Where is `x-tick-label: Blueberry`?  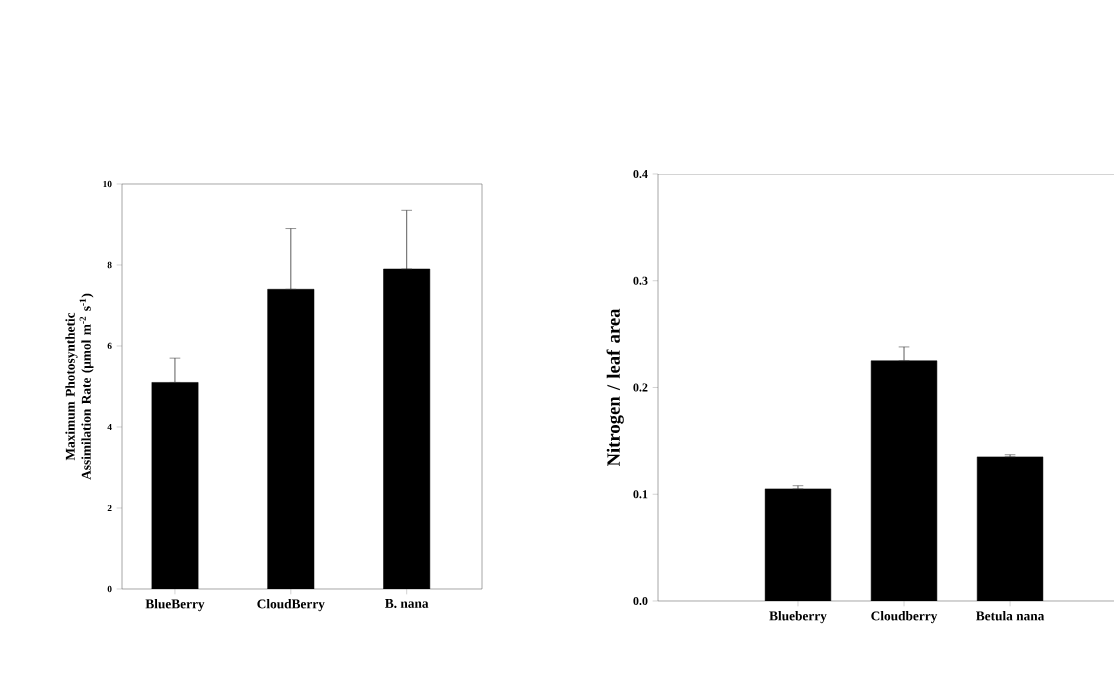
x-tick-label: Blueberry is located at coordinates (798, 617).